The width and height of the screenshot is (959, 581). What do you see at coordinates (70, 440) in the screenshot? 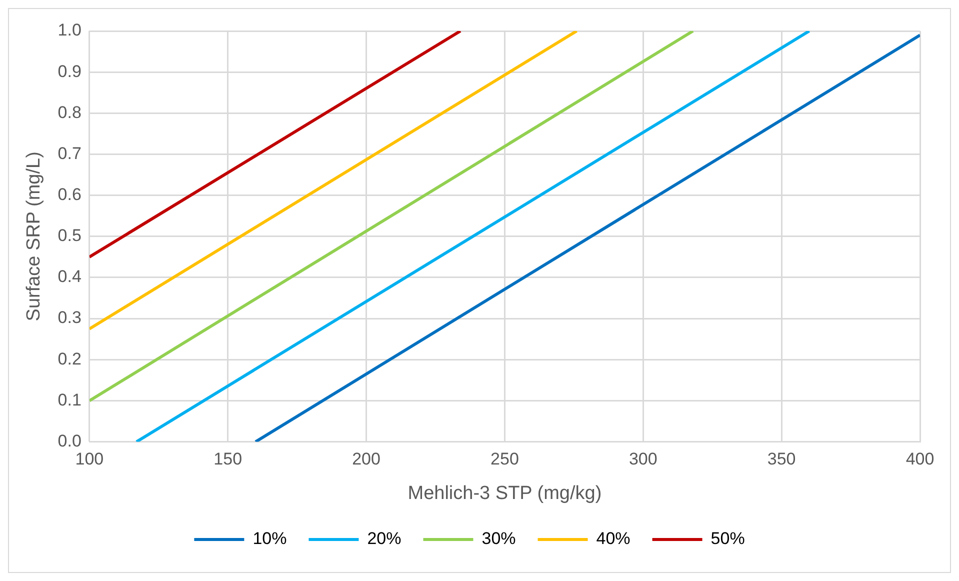
I see `y-tick-label: 0.0` at bounding box center [70, 440].